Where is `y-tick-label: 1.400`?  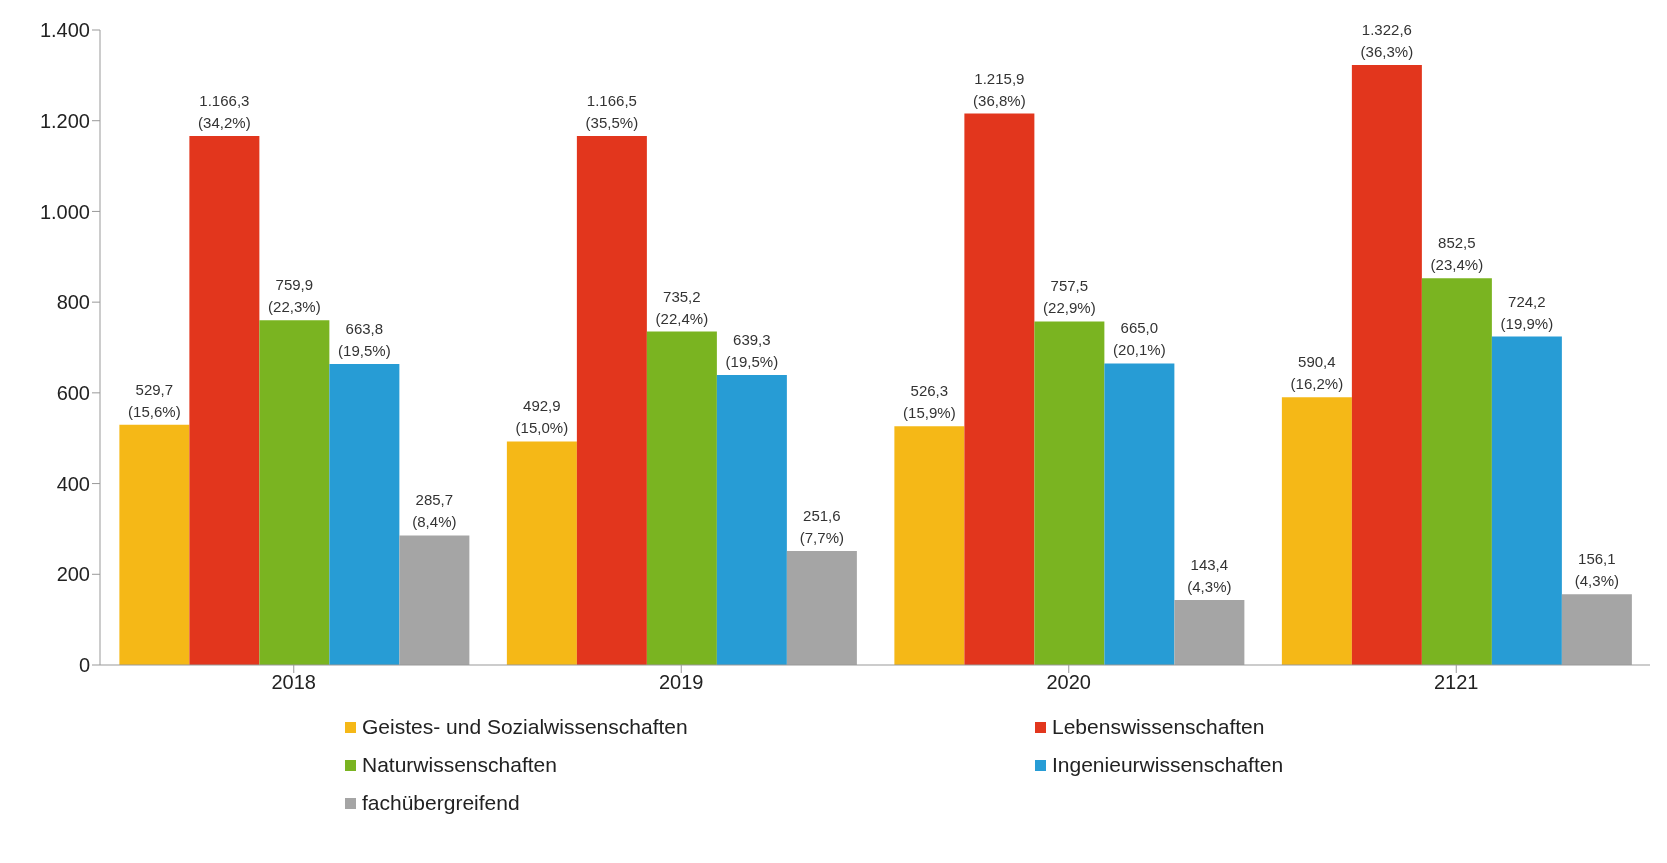
y-tick-label: 1.400 is located at coordinates (64, 30).